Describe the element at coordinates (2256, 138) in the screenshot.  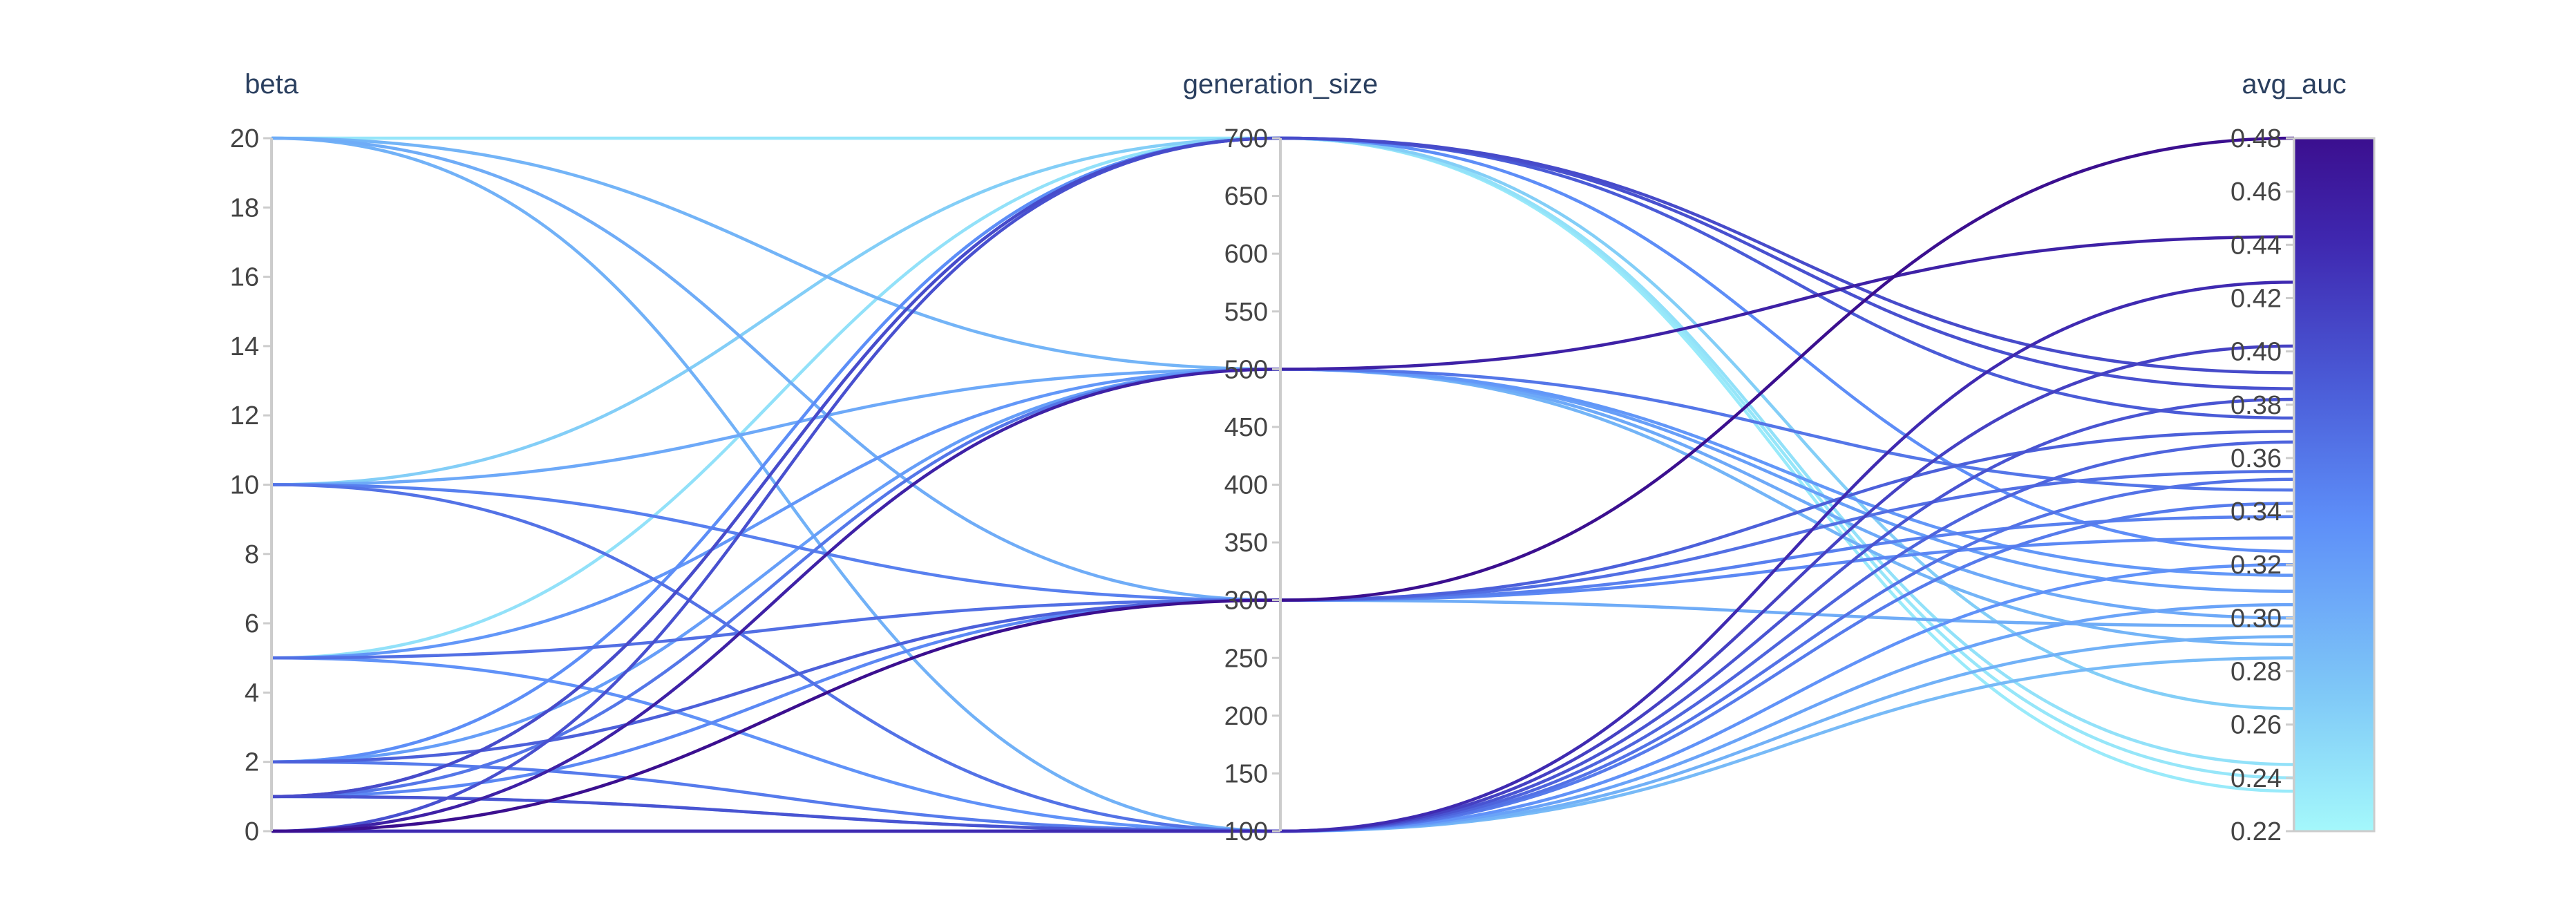
I see `tick-label: 0.48` at that location.